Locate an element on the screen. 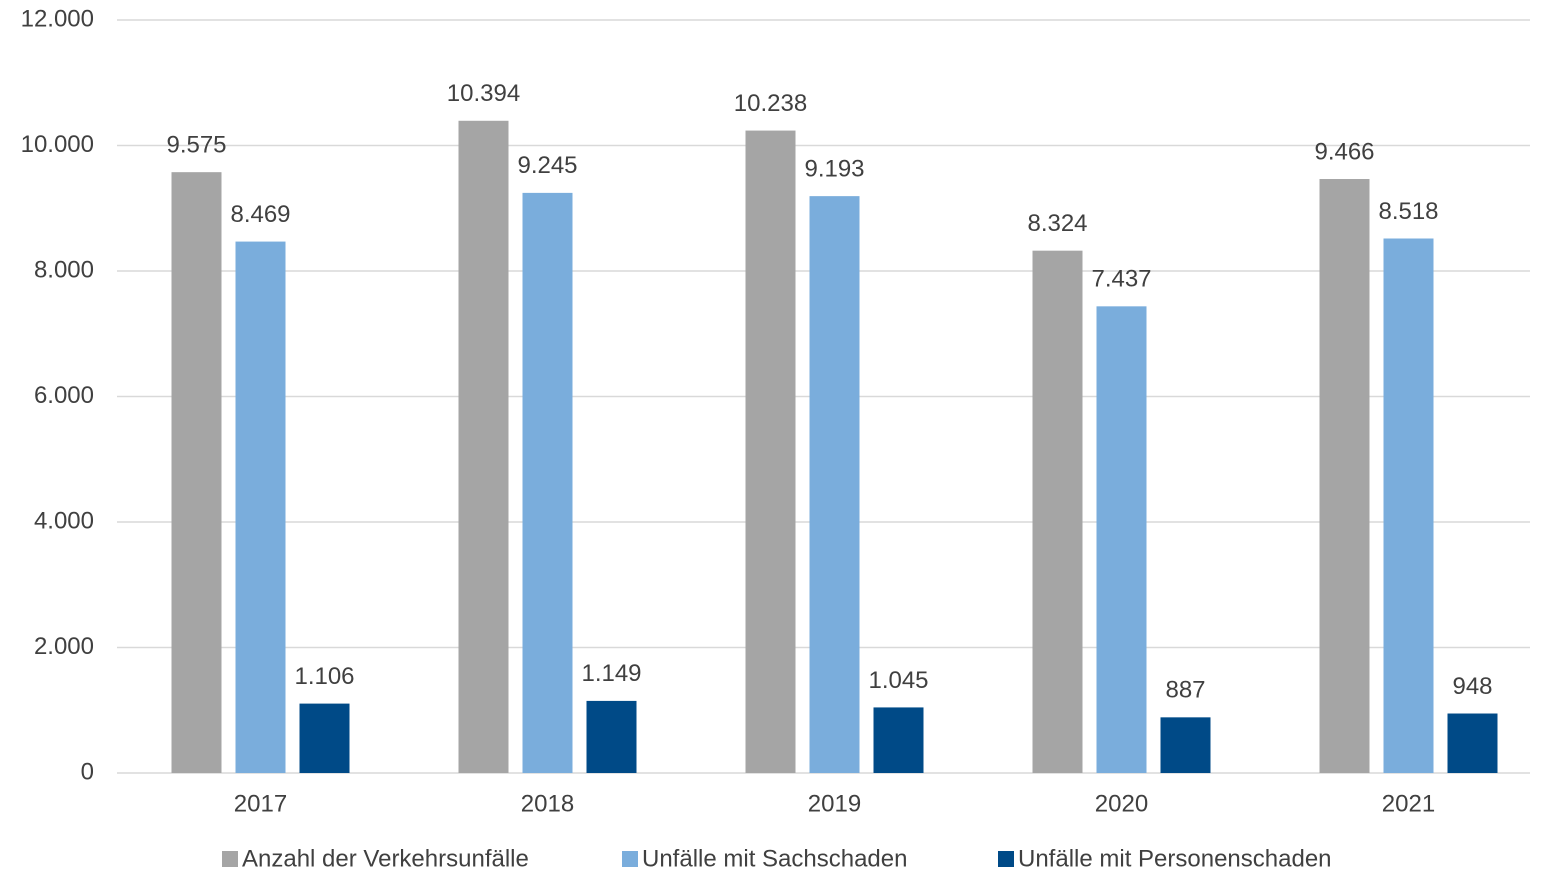  x-tick-label: 2018 is located at coordinates (547, 803).